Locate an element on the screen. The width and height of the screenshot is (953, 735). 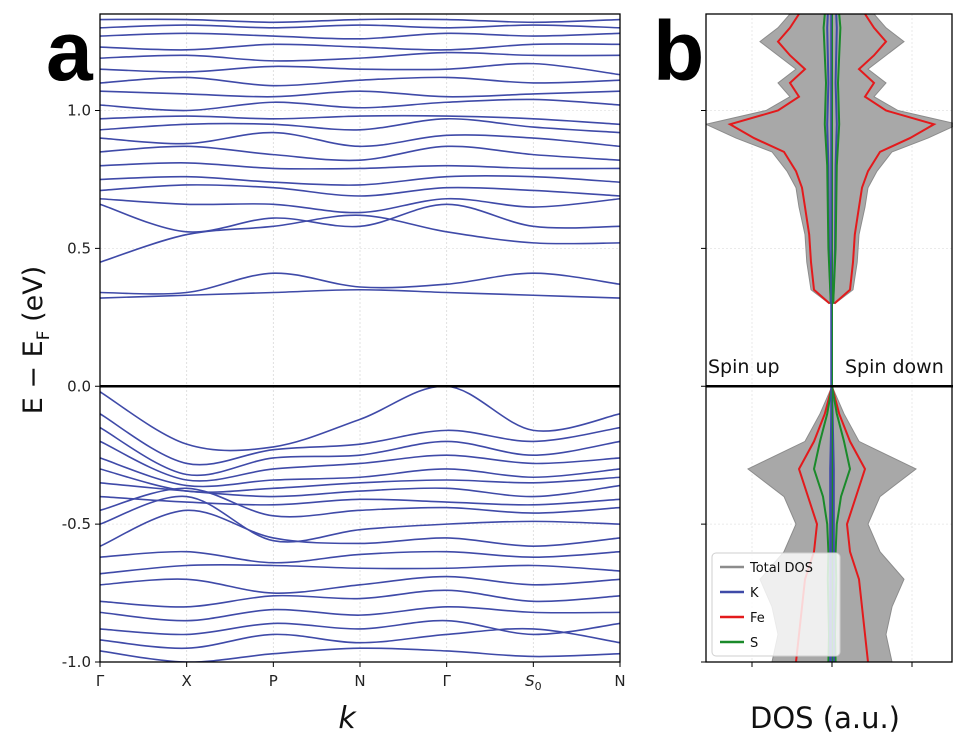
y-tick-label: 1.0 is located at coordinates (79, 111).